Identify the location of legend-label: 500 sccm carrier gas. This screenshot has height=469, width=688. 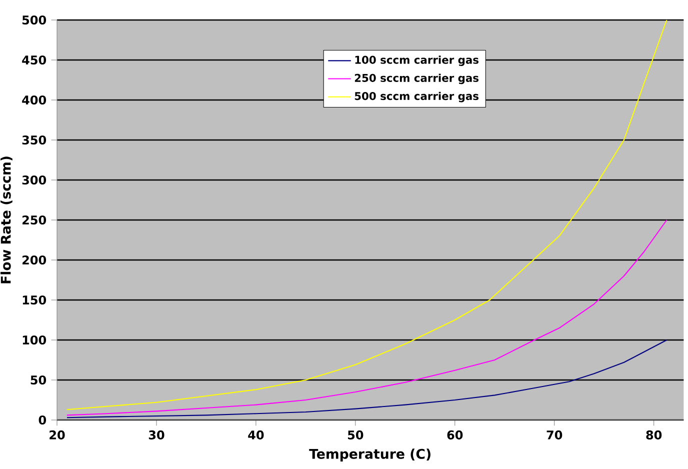
(416, 97).